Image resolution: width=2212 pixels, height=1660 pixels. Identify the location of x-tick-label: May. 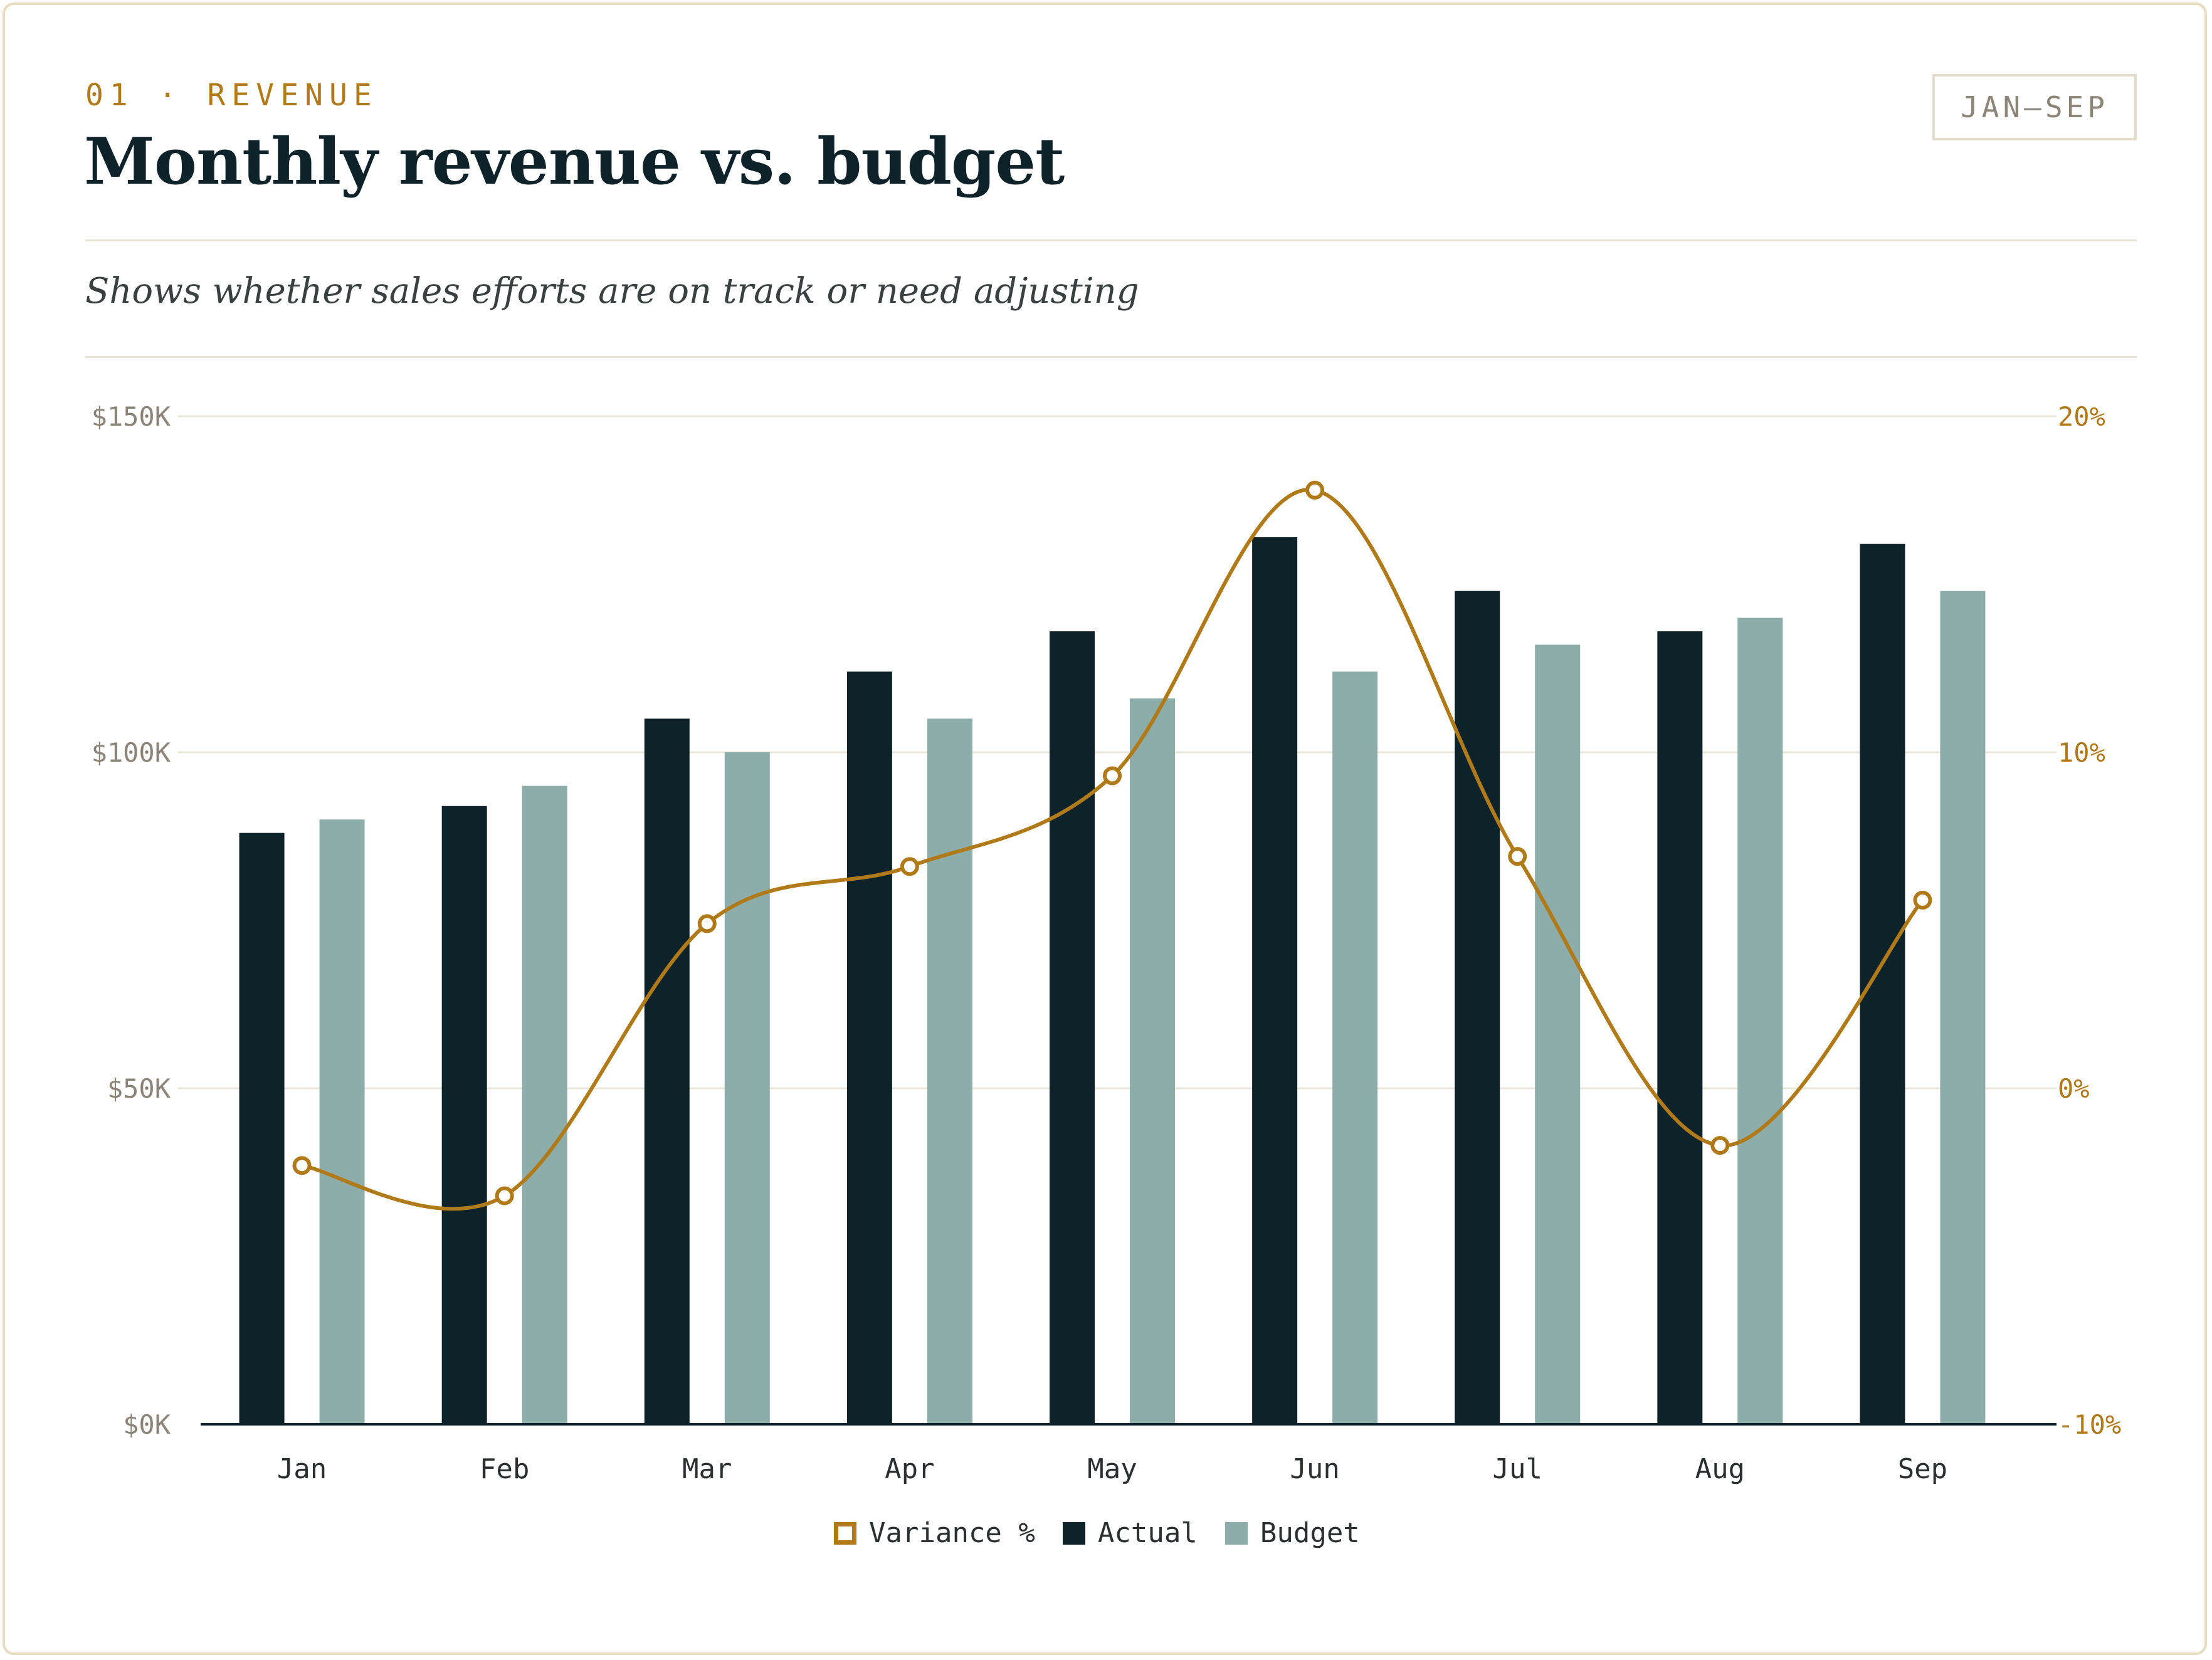
(1112, 1469).